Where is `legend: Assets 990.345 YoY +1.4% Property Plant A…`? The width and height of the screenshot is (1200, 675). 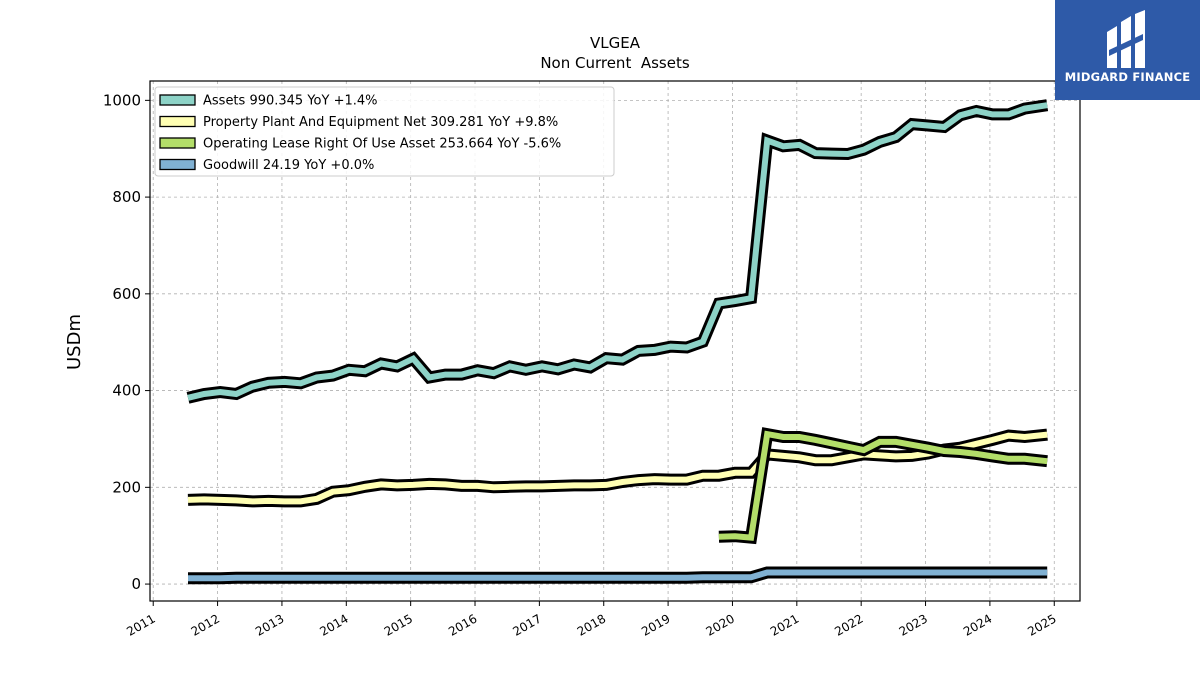 legend: Assets 990.345 YoY +1.4% Property Plant A… is located at coordinates (384, 131).